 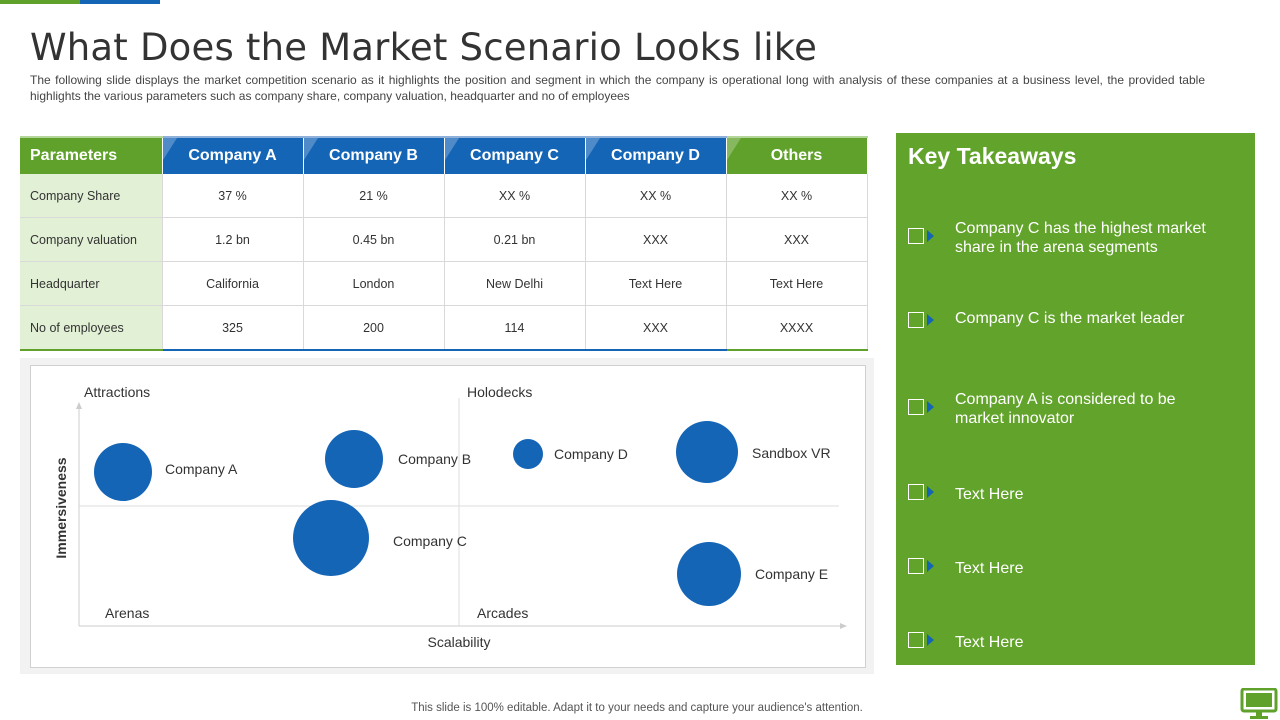 I want to click on bubble-label-company-c: Company C, so click(x=430, y=541).